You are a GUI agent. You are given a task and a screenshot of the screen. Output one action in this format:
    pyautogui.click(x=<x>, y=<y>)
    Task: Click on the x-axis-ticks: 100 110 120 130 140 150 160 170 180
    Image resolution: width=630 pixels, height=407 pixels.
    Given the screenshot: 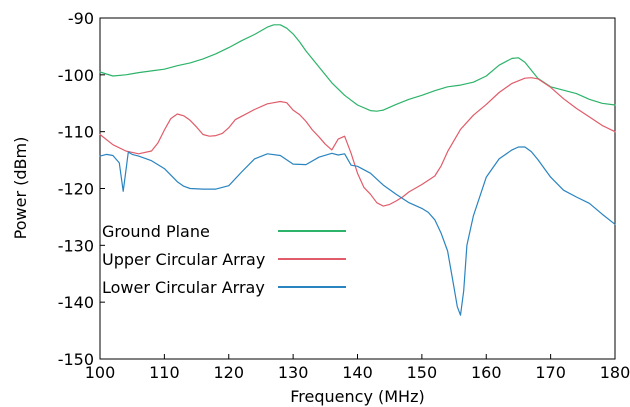 What is the action you would take?
    pyautogui.click(x=357, y=368)
    